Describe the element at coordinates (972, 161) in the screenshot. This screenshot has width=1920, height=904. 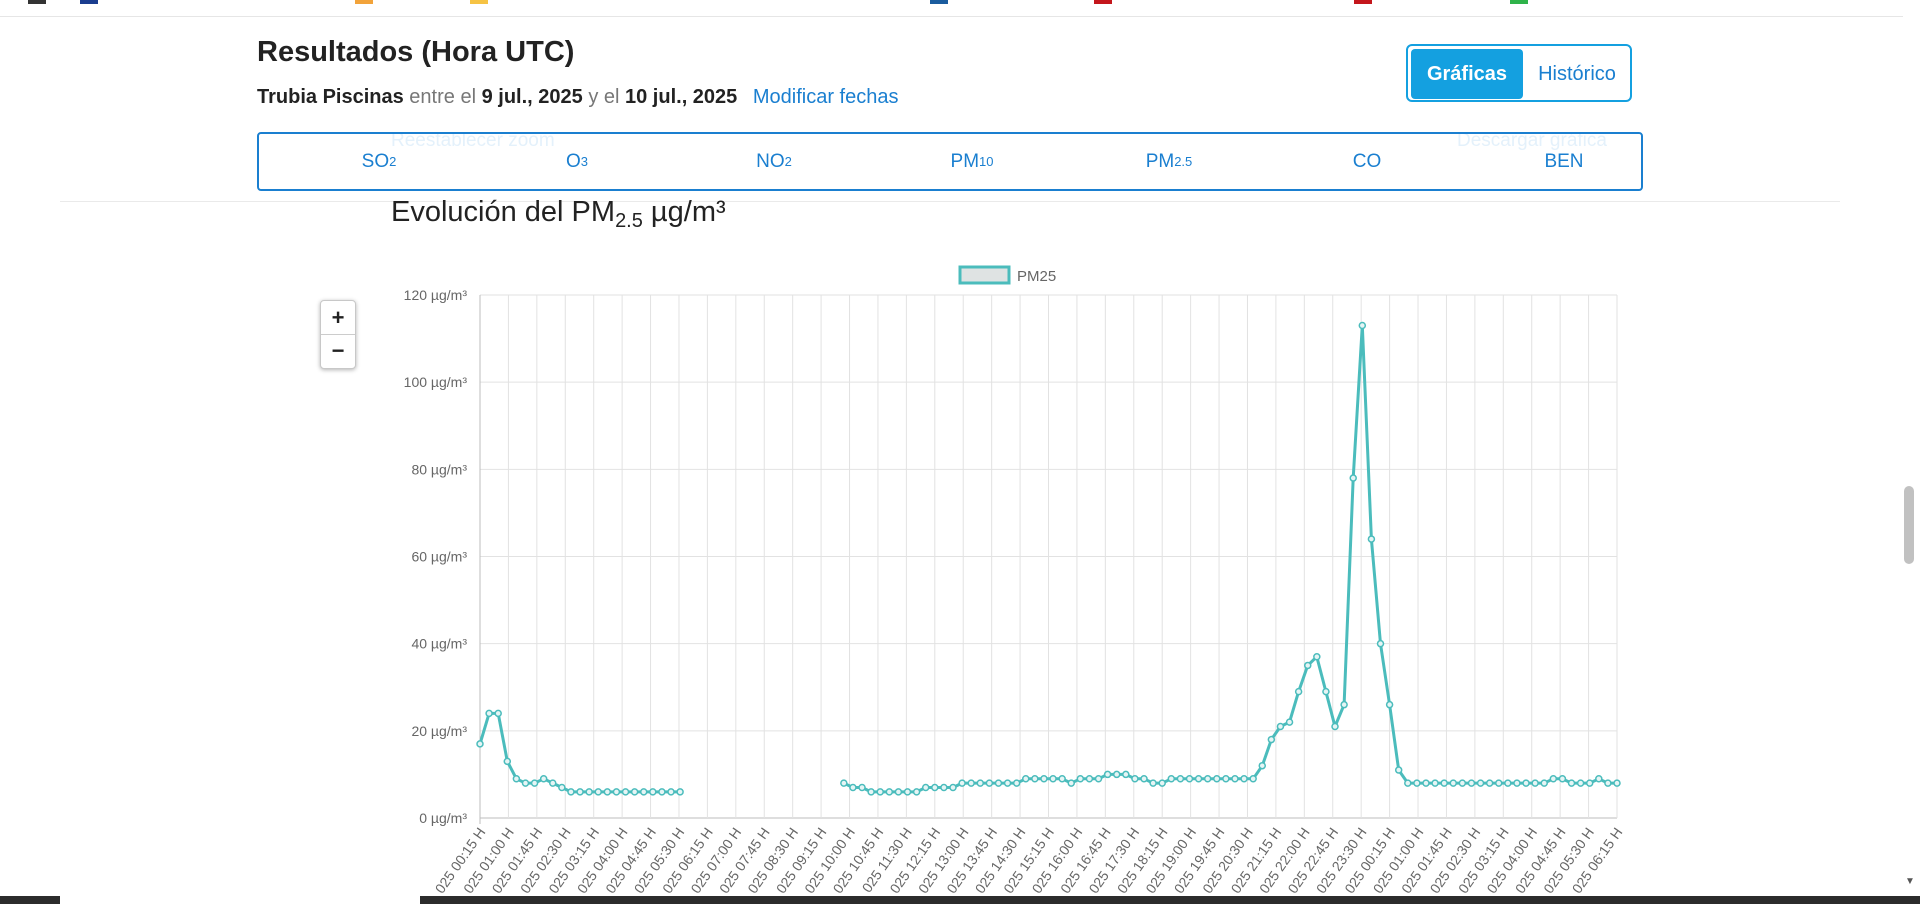
I see `pollutant-tab-pm10: PM 10` at that location.